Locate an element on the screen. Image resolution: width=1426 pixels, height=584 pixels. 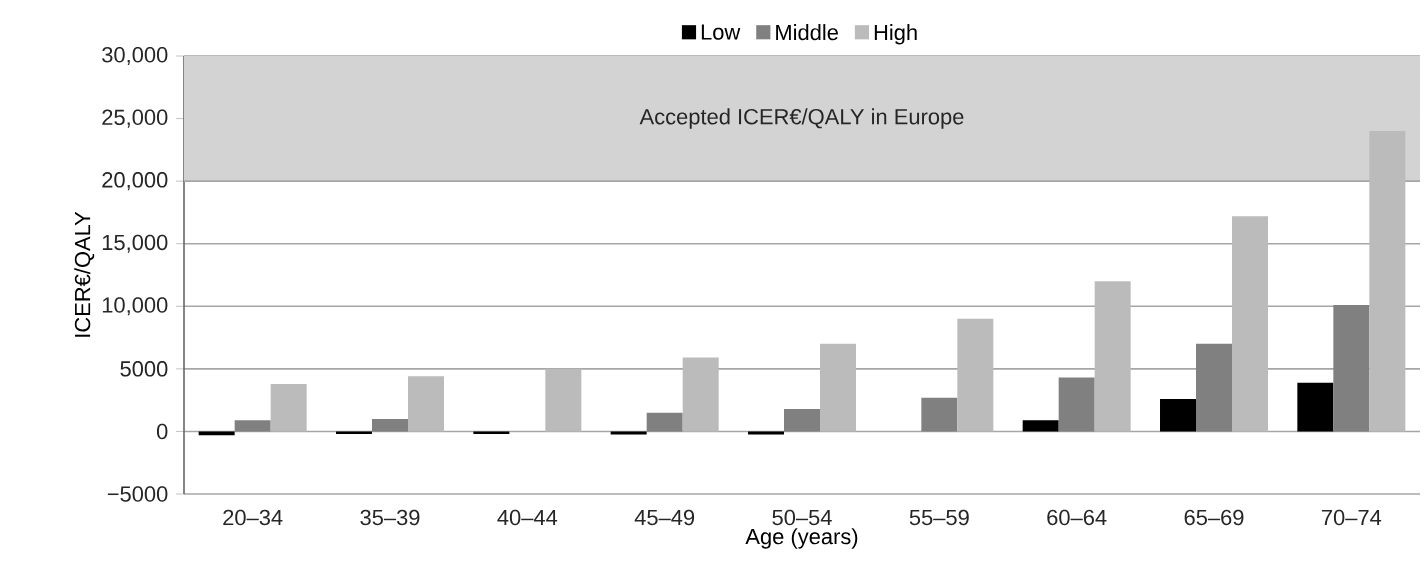
x-tick-label: 60–64 is located at coordinates (1077, 517).